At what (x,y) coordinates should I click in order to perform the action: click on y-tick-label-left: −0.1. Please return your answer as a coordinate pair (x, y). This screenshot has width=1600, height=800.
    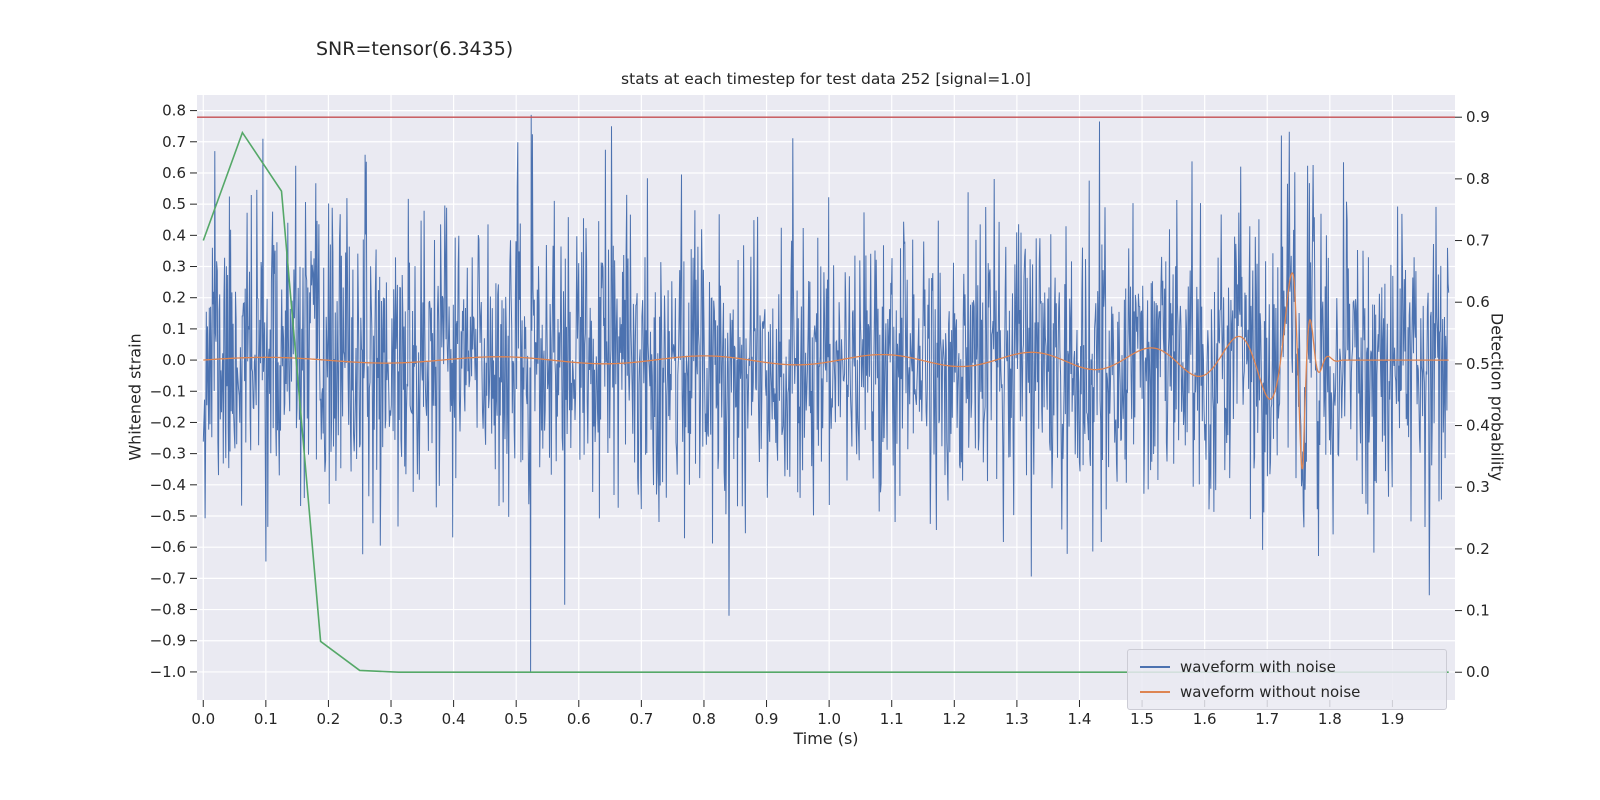
    Looking at the image, I should click on (168, 391).